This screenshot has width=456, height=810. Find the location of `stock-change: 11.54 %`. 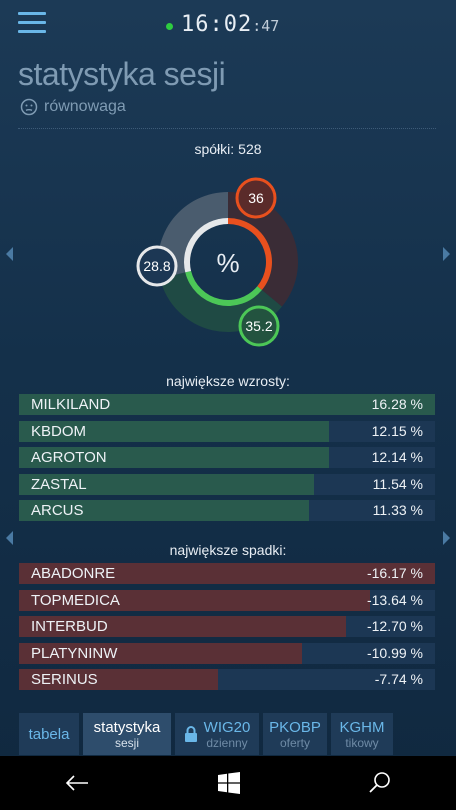

stock-change: 11.54 % is located at coordinates (398, 484).